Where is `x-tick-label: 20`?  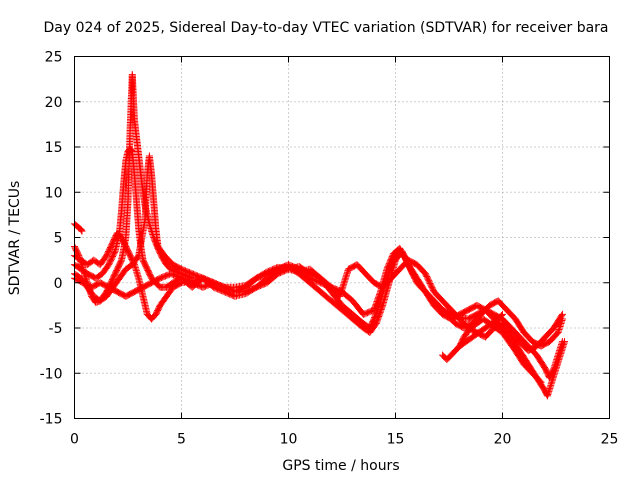
x-tick-label: 20 is located at coordinates (503, 440).